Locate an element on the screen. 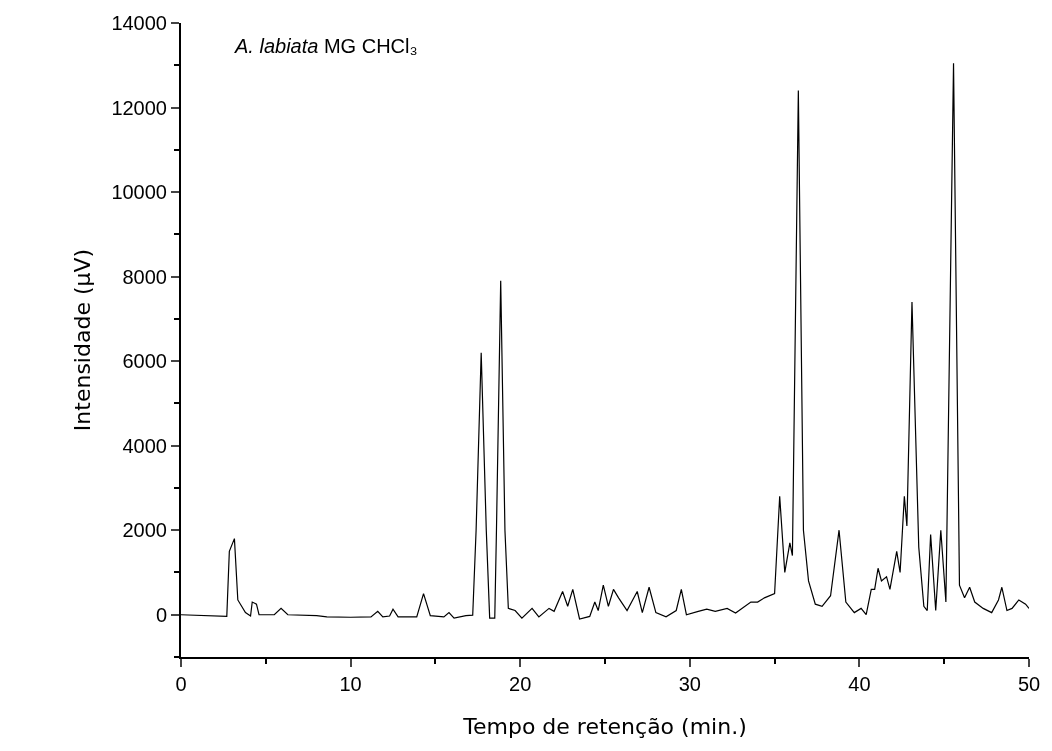  y-tick-label: 4000 is located at coordinates (144, 445).